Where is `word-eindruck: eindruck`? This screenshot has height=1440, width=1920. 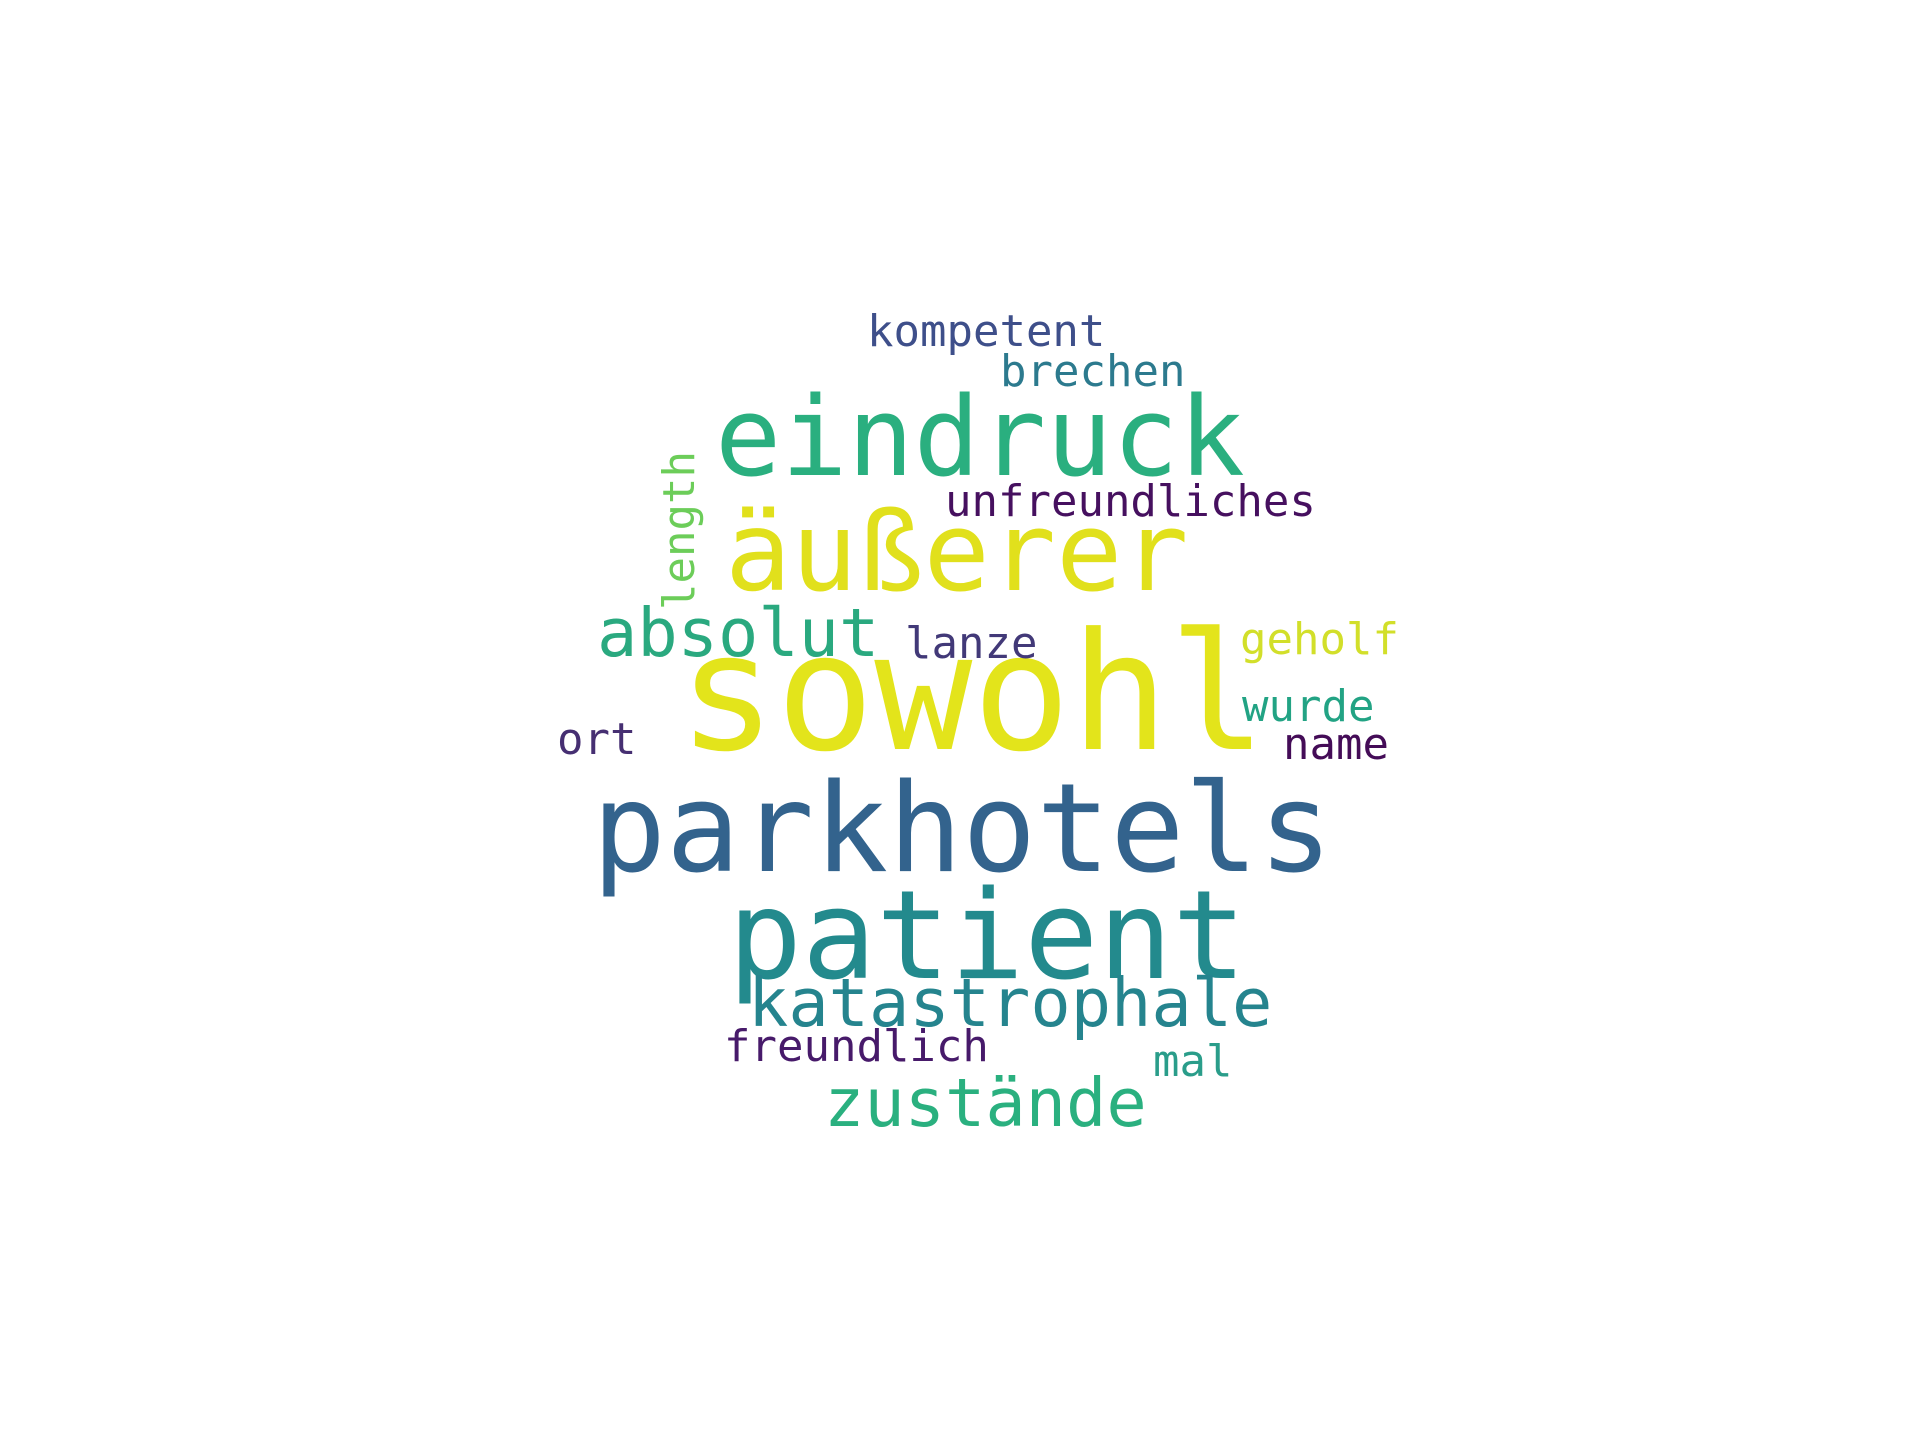 word-eindruck: eindruck is located at coordinates (980, 437).